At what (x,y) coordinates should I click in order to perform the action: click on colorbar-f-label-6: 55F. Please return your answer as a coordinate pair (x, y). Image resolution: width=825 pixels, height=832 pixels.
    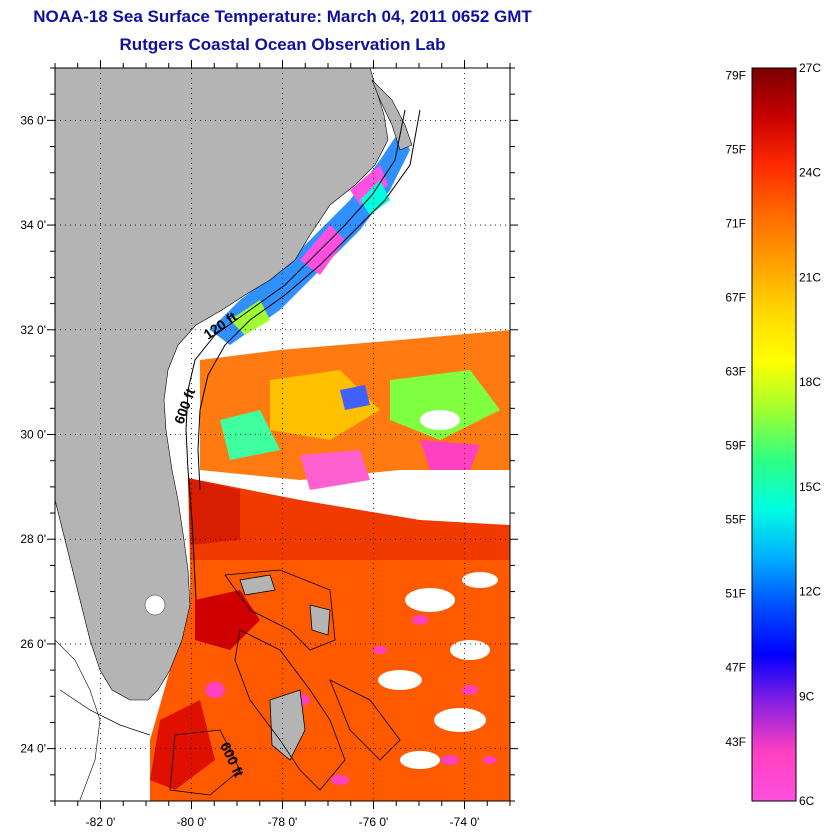
    Looking at the image, I should click on (735, 520).